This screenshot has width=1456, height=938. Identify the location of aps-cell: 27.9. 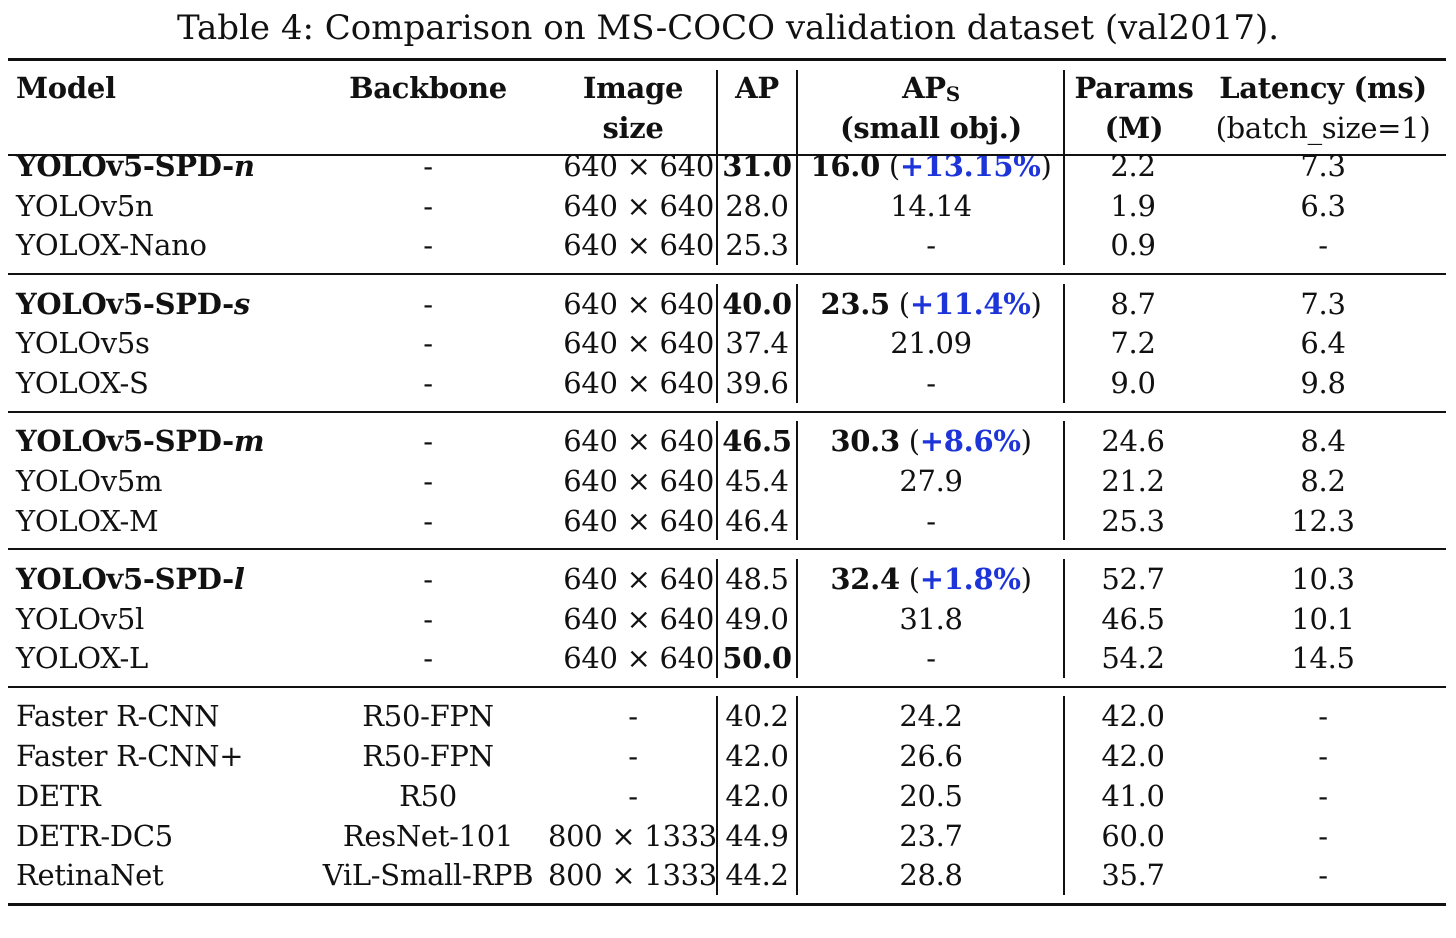
(931, 481).